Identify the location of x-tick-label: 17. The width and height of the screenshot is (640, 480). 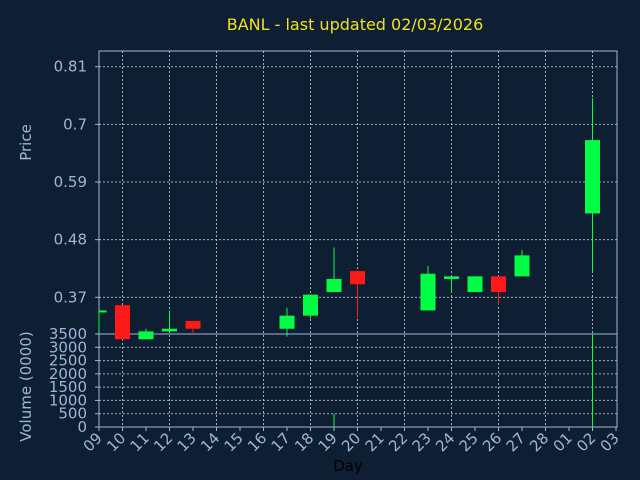
(281, 442).